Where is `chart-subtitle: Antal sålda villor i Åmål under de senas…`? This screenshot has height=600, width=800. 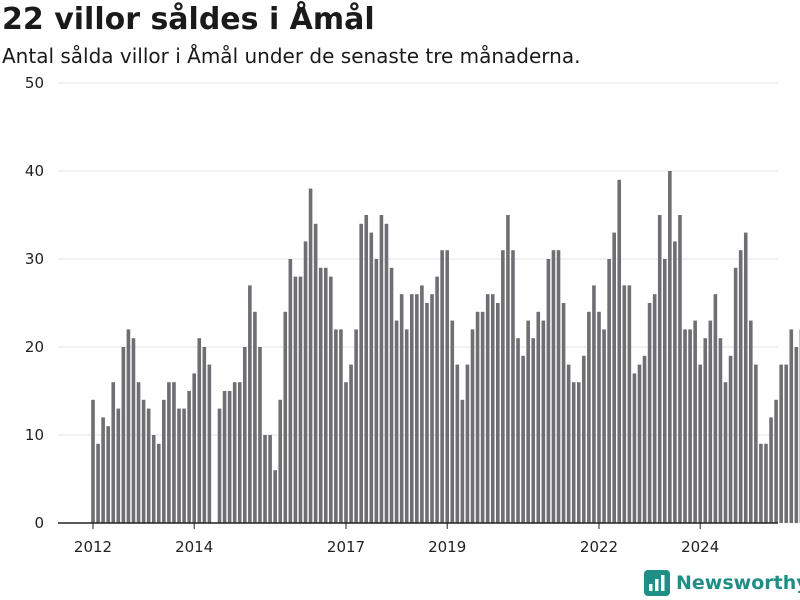
chart-subtitle: Antal sålda villor i Åmål under de senas… is located at coordinates (291, 56).